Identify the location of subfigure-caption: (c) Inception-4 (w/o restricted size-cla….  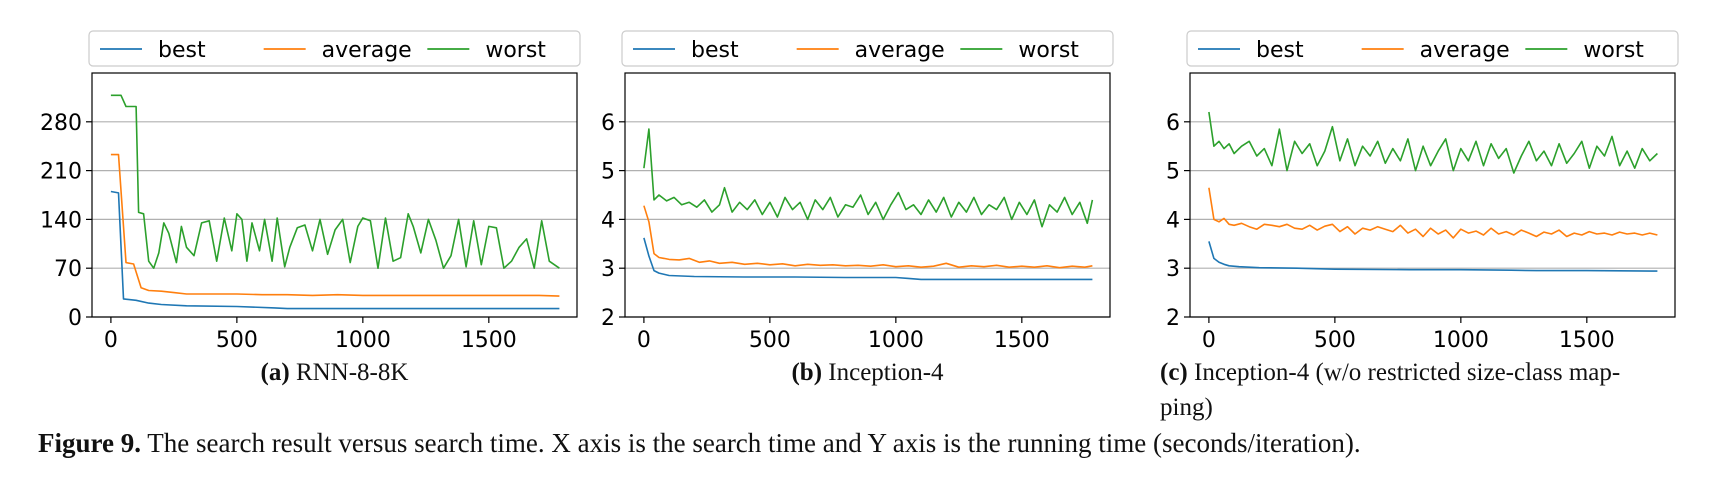
(1390, 372).